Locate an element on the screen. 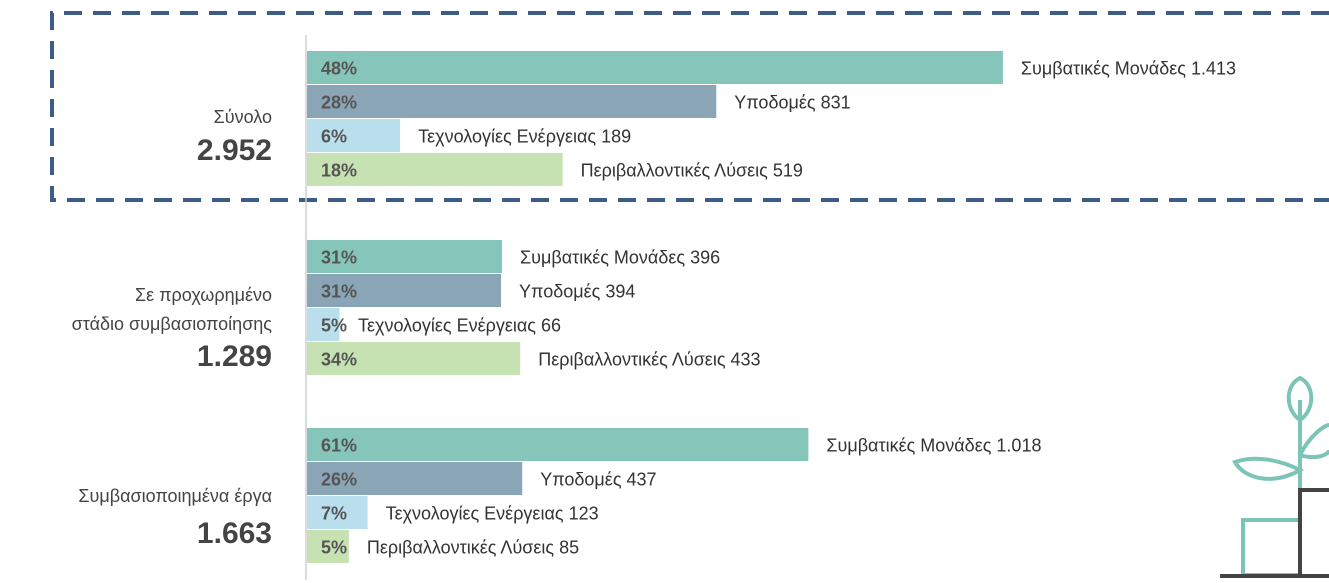 The image size is (1329, 583). bar-label: Υποδομές 394 is located at coordinates (577, 291).